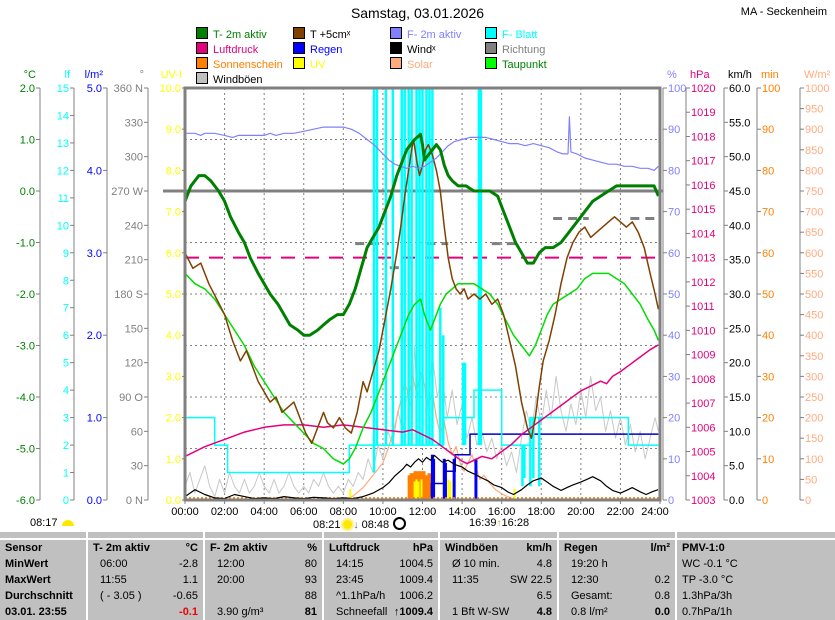  What do you see at coordinates (655, 512) in the screenshot?
I see `svg-text: 24:00` at bounding box center [655, 512].